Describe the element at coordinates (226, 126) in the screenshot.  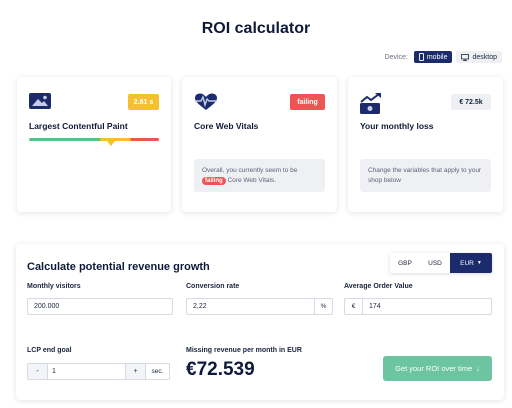
I see `cwv-label: Core Web Vitals` at that location.